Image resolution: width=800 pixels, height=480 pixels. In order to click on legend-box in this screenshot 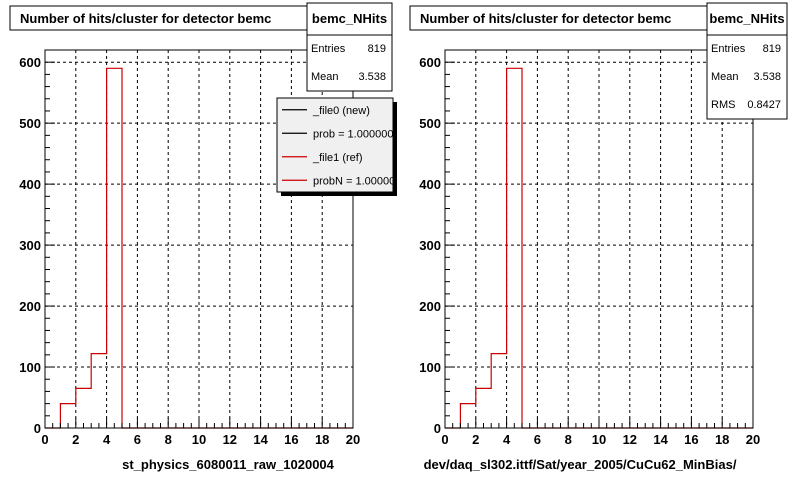, I will do `click(335, 145)`.